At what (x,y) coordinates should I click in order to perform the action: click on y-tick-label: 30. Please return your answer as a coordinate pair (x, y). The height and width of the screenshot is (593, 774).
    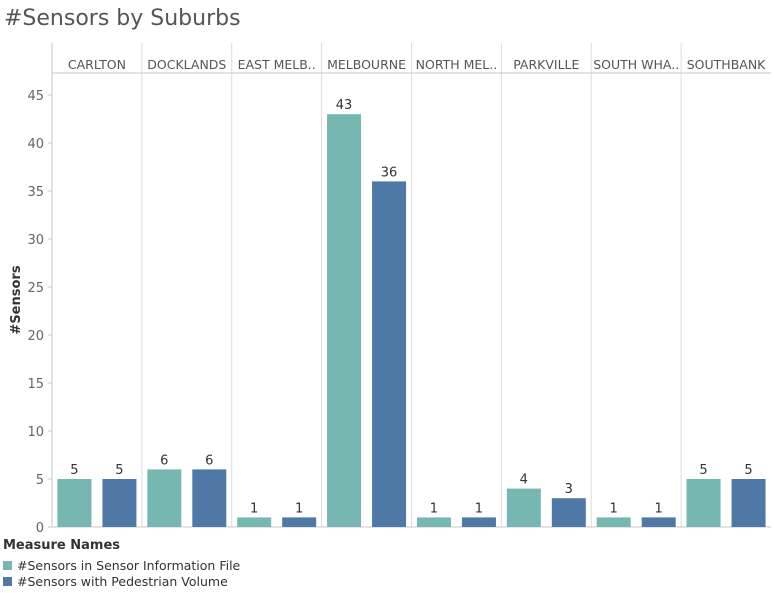
    Looking at the image, I should click on (35, 240).